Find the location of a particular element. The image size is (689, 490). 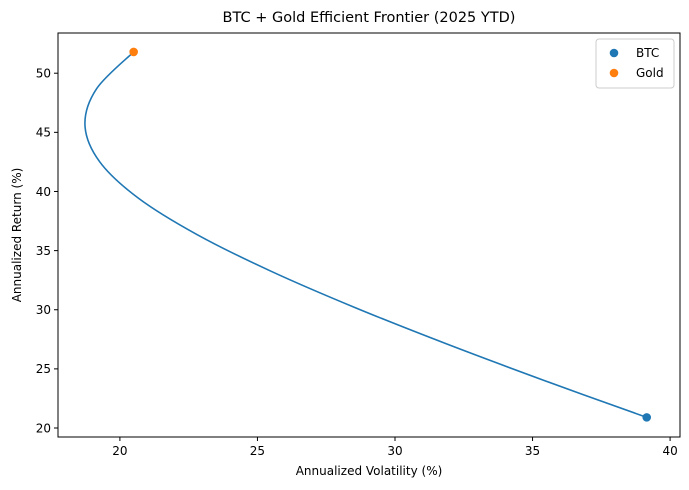

y-tick-label: 50 is located at coordinates (43, 74).